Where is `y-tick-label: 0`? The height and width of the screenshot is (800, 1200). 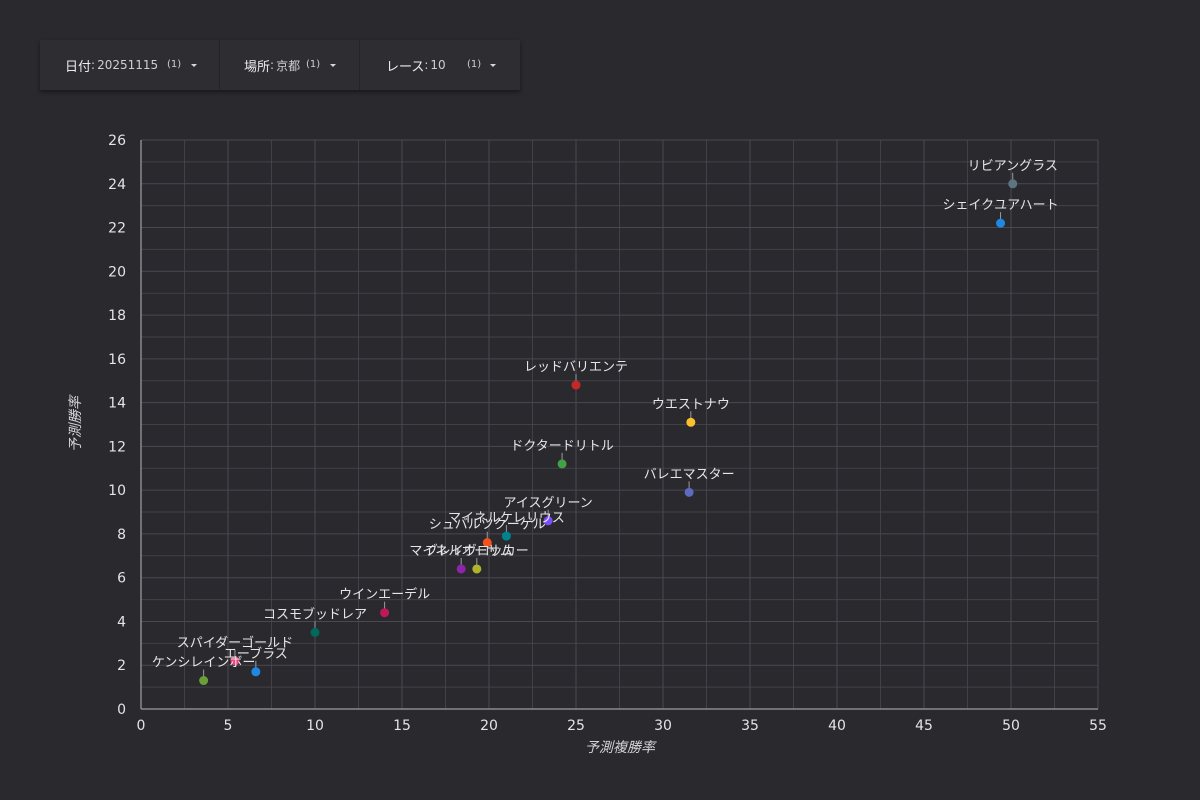 y-tick-label: 0 is located at coordinates (121, 710).